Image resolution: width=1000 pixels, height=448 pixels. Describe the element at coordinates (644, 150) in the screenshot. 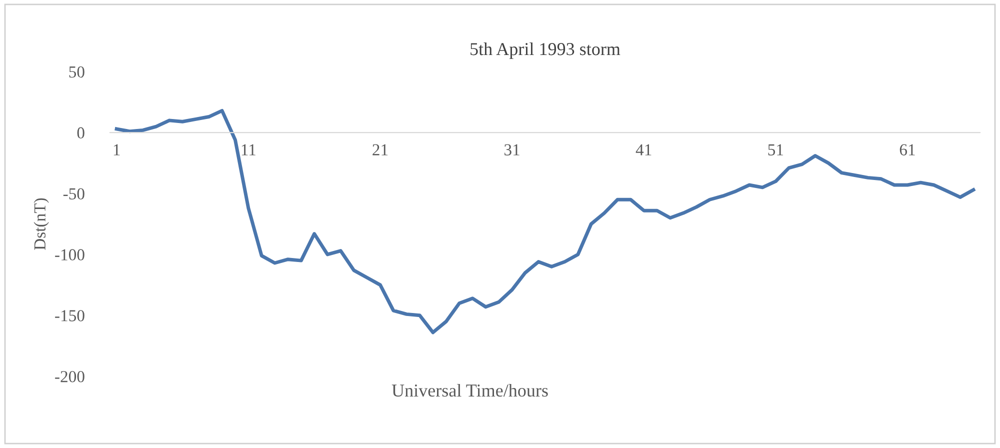

I see `x-tick-label: 41` at that location.